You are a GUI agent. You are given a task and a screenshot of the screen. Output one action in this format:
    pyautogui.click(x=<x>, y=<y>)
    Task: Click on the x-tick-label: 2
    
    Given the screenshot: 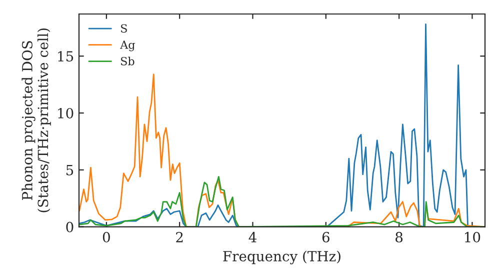 What is the action you would take?
    pyautogui.click(x=179, y=237)
    